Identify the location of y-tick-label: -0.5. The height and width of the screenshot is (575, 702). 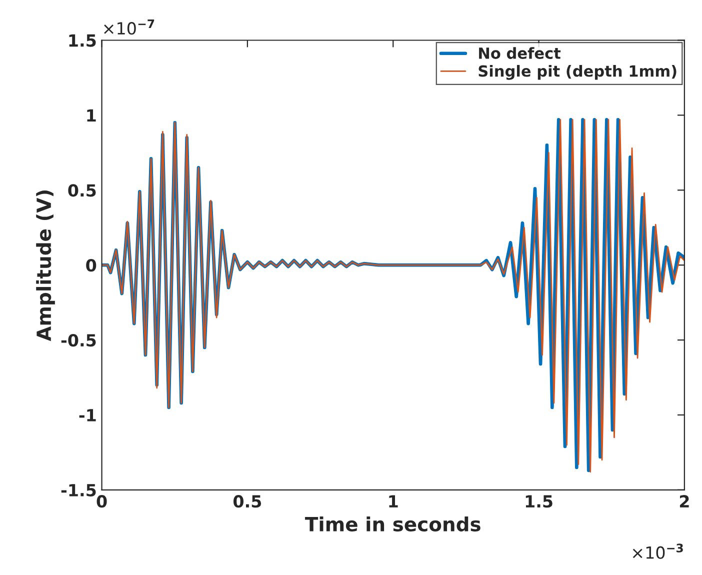
(78, 340).